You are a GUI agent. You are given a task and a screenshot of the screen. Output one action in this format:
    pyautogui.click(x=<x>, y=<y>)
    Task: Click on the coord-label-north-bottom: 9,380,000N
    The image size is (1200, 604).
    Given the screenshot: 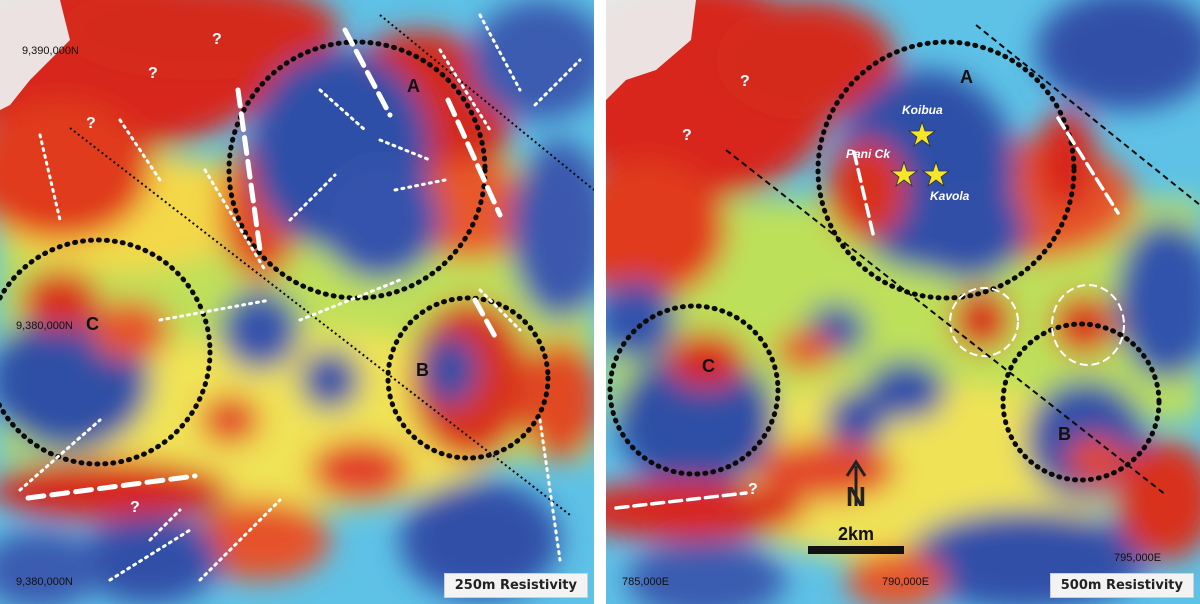 What is the action you would take?
    pyautogui.click(x=44, y=582)
    